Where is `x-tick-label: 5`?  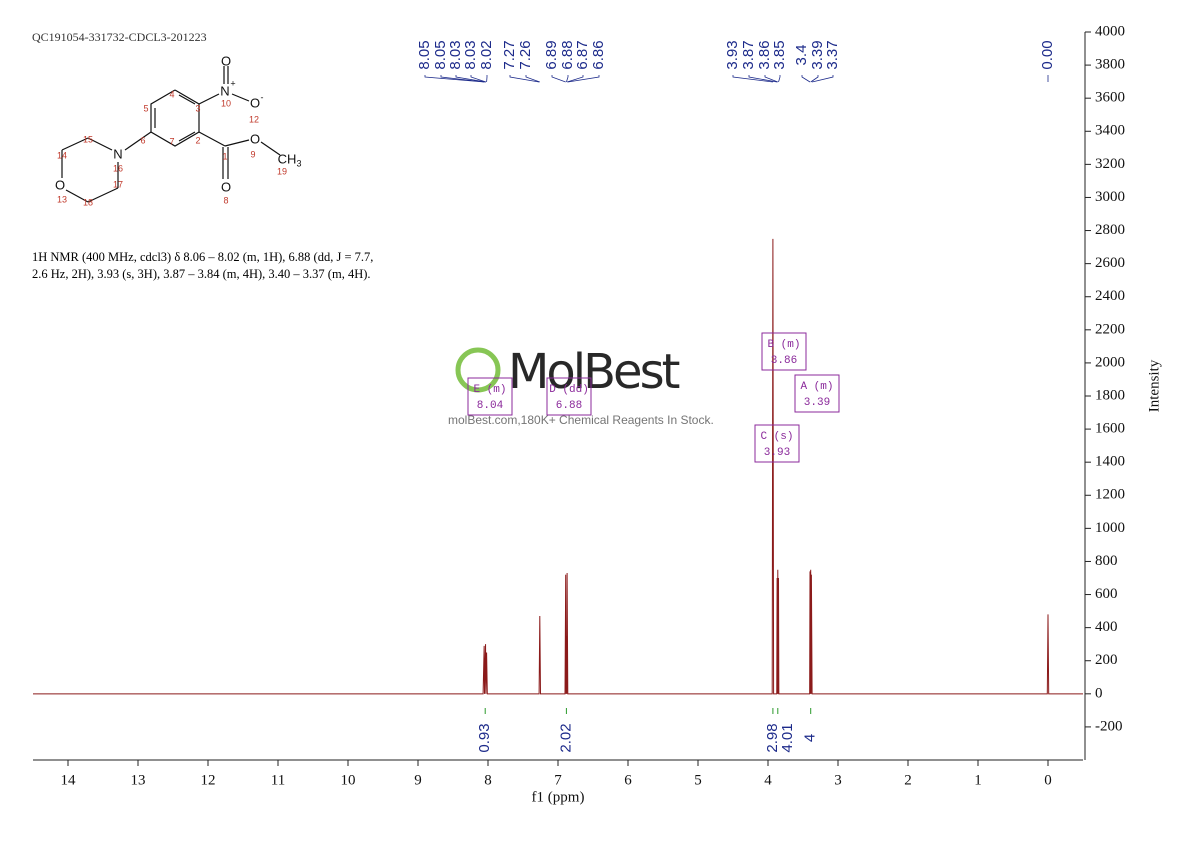 x-tick-label: 5 is located at coordinates (698, 780).